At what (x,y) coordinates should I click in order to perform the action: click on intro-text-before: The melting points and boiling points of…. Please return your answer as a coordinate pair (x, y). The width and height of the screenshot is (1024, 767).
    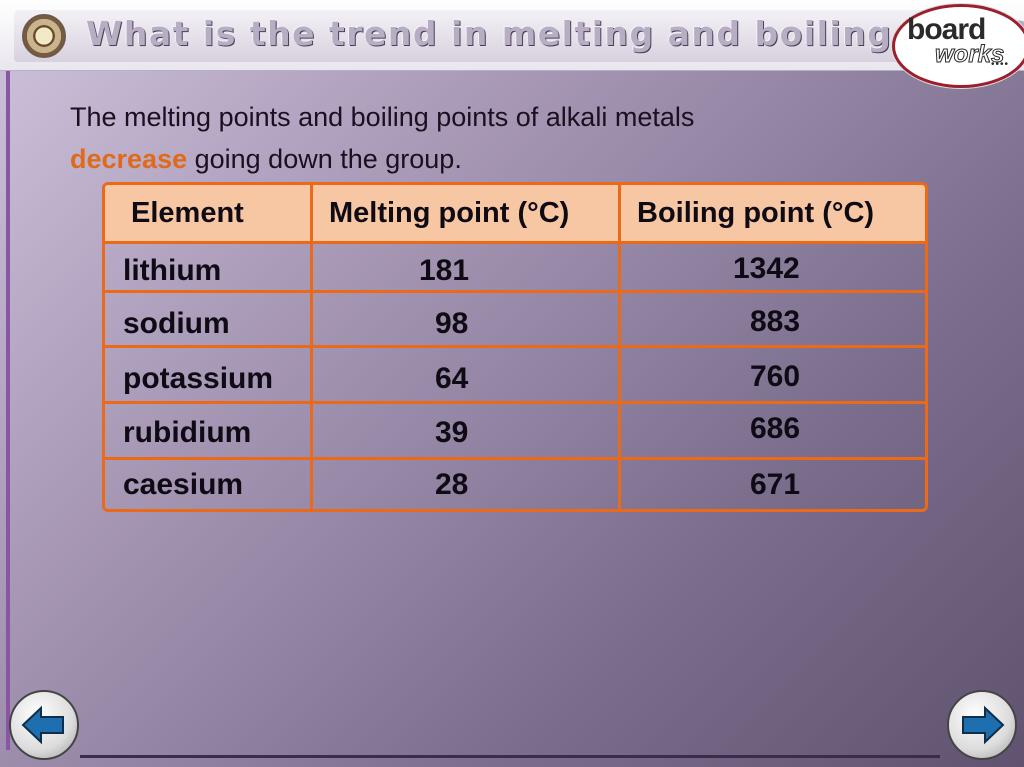
    Looking at the image, I should click on (382, 117).